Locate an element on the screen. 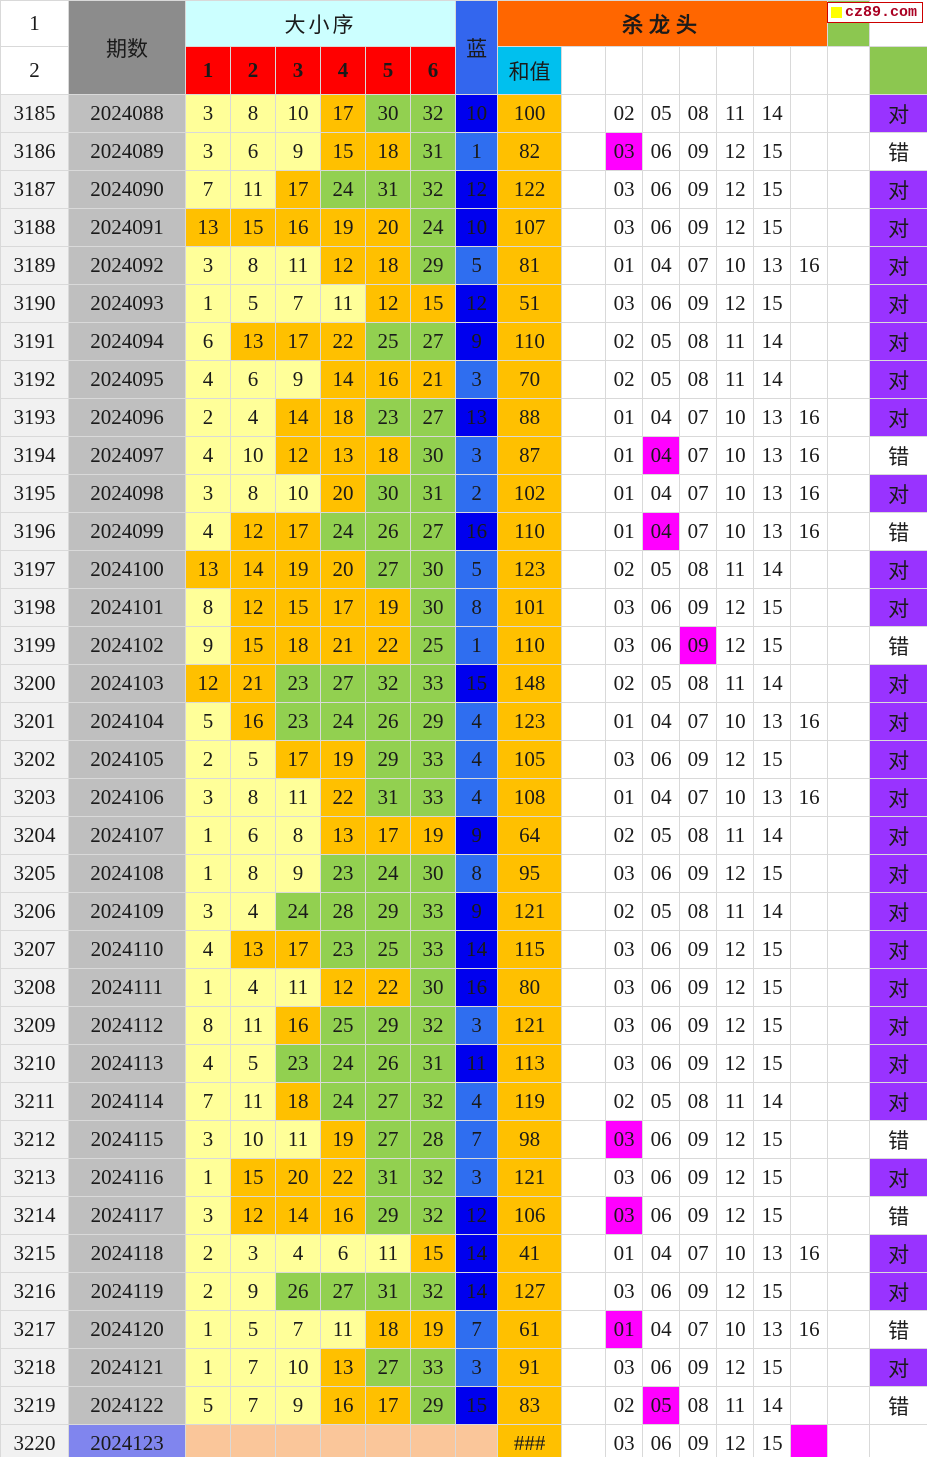 This screenshot has width=927, height=1457. row-period: 2024092 is located at coordinates (127, 265).